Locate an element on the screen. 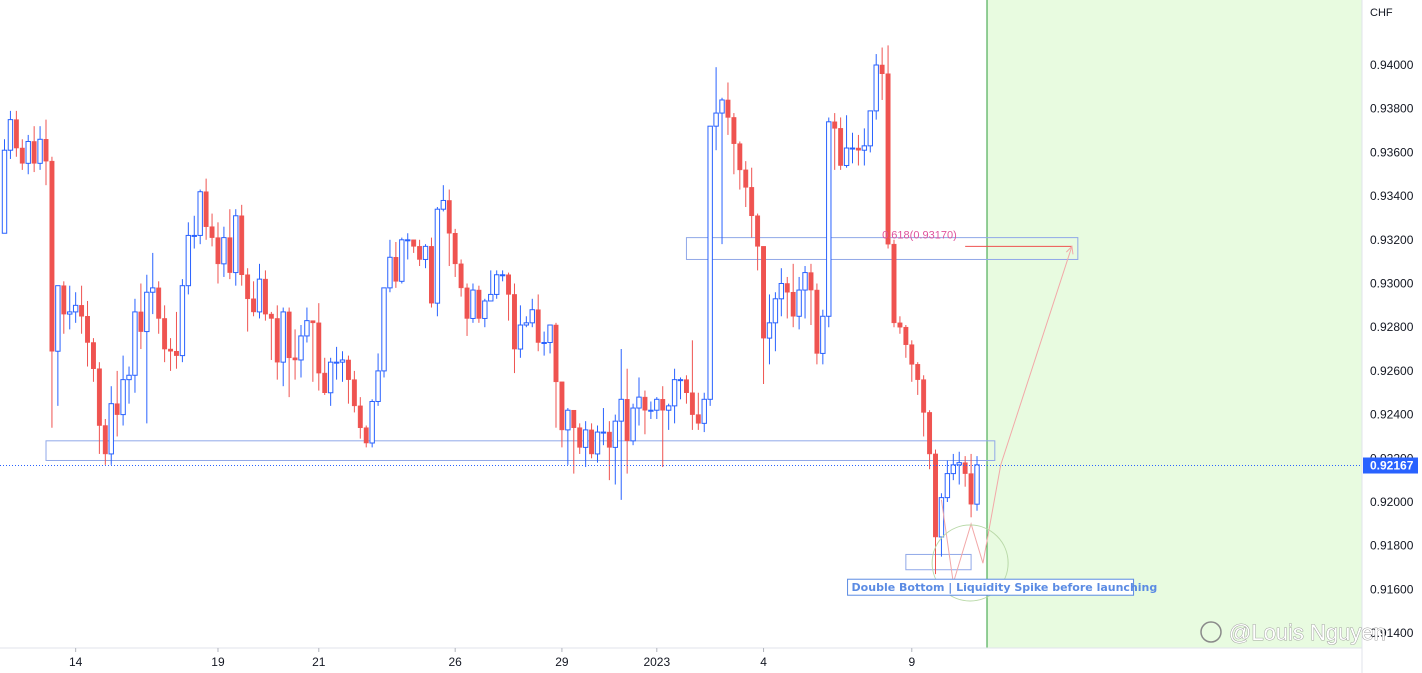 The height and width of the screenshot is (673, 1422). price-tick-label-4: 0.93200 is located at coordinates (1392, 240).